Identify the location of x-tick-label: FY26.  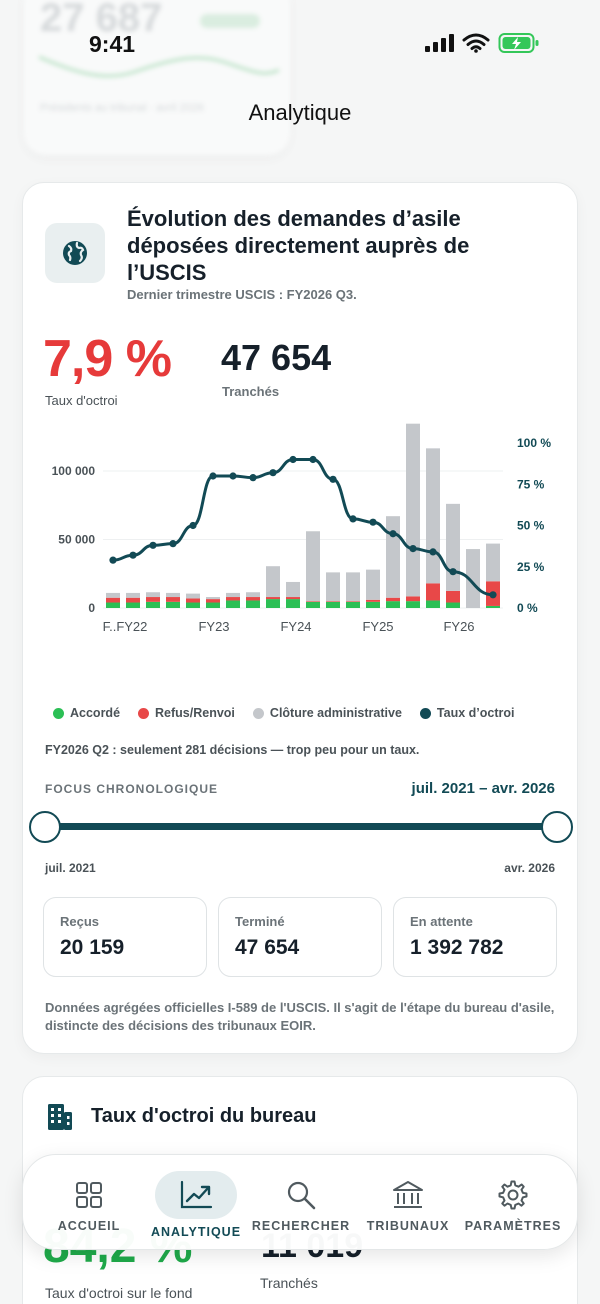
(458, 626).